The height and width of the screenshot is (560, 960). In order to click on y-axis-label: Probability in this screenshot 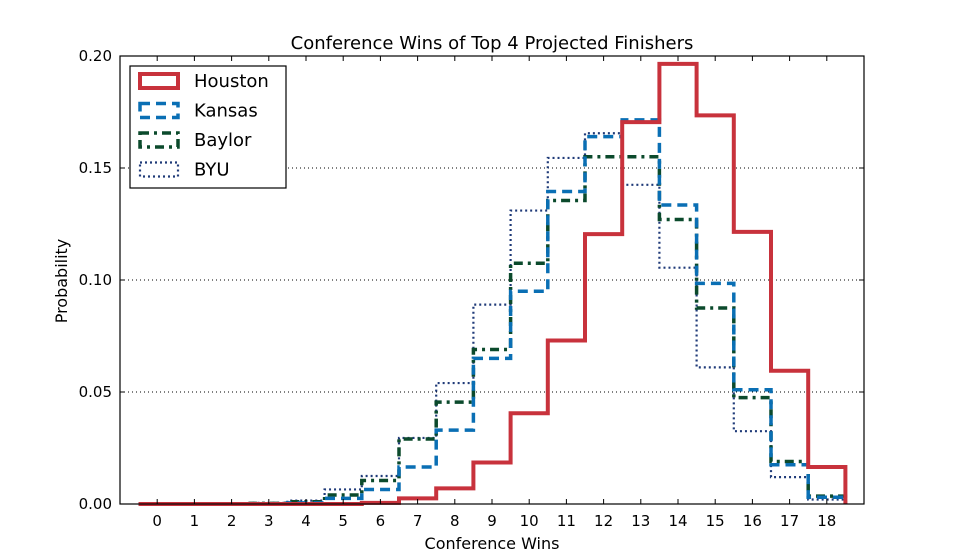, I will do `click(61, 281)`.